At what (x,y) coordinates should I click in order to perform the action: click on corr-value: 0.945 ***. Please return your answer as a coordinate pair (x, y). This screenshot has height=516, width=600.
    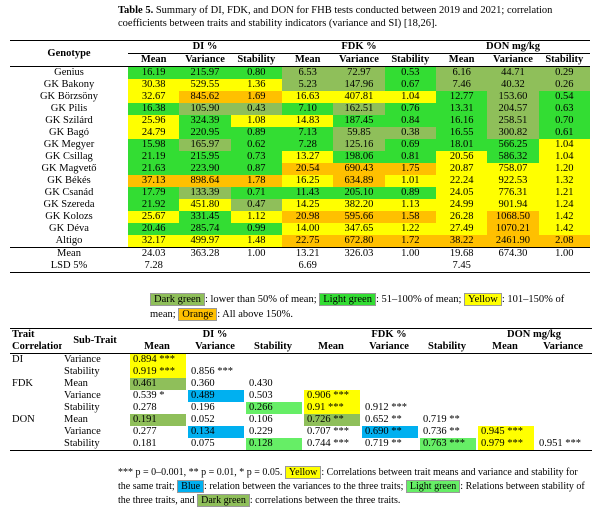
    Looking at the image, I should click on (506, 432).